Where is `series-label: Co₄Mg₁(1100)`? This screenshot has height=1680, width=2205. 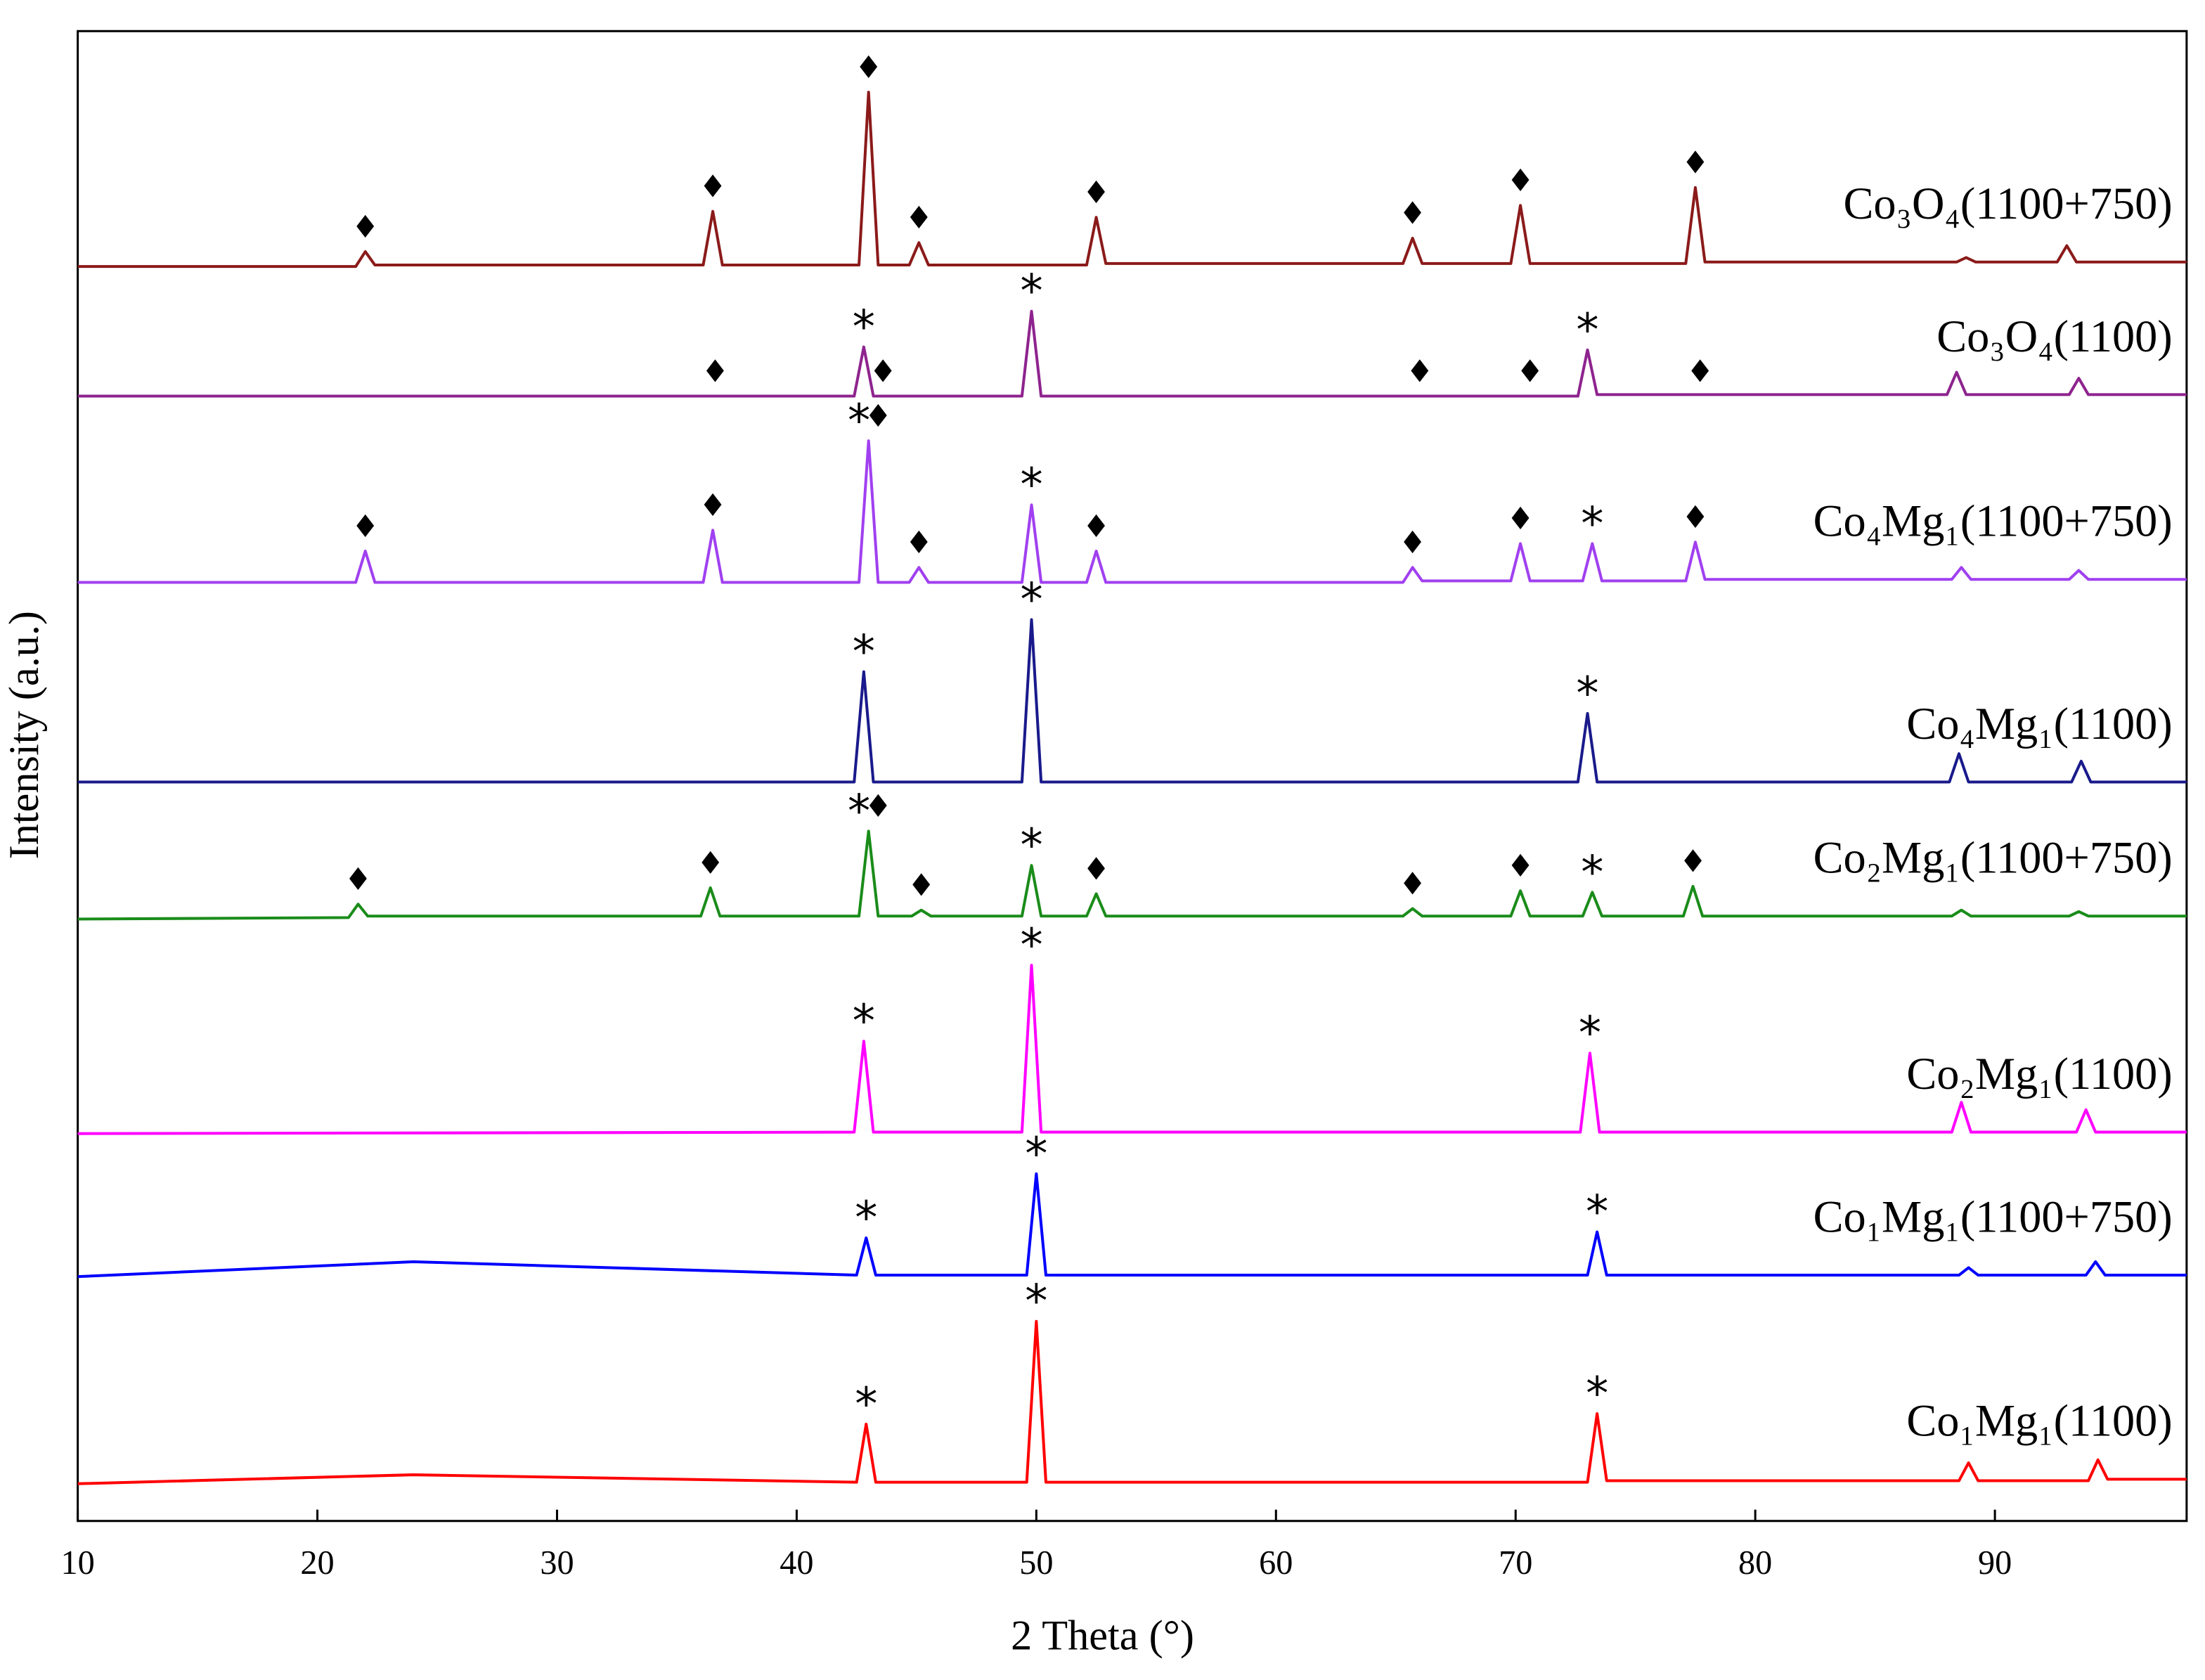
series-label: Co₄Mg₁(1100) is located at coordinates (2039, 724).